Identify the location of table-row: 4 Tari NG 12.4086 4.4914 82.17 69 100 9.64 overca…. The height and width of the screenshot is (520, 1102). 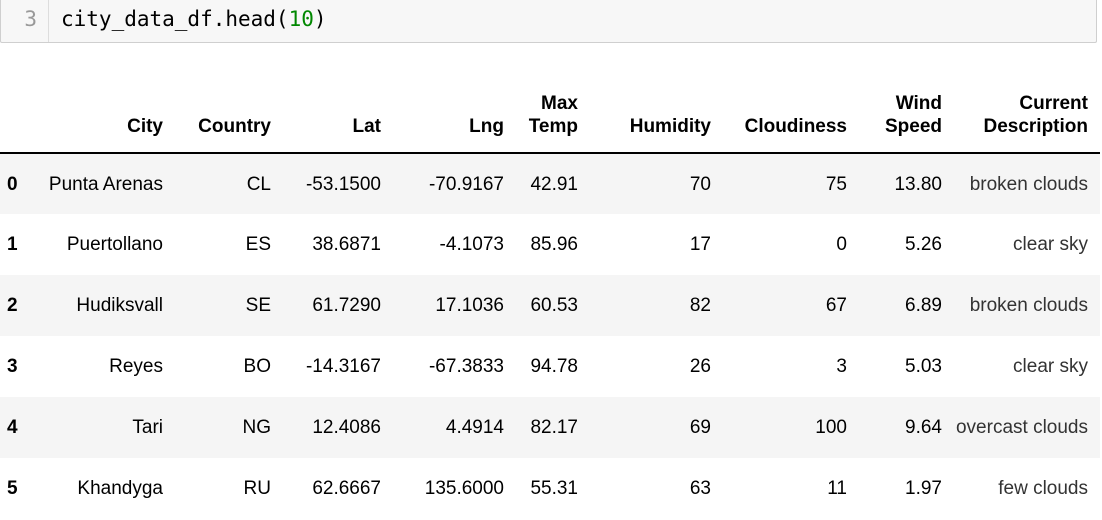
(550, 427).